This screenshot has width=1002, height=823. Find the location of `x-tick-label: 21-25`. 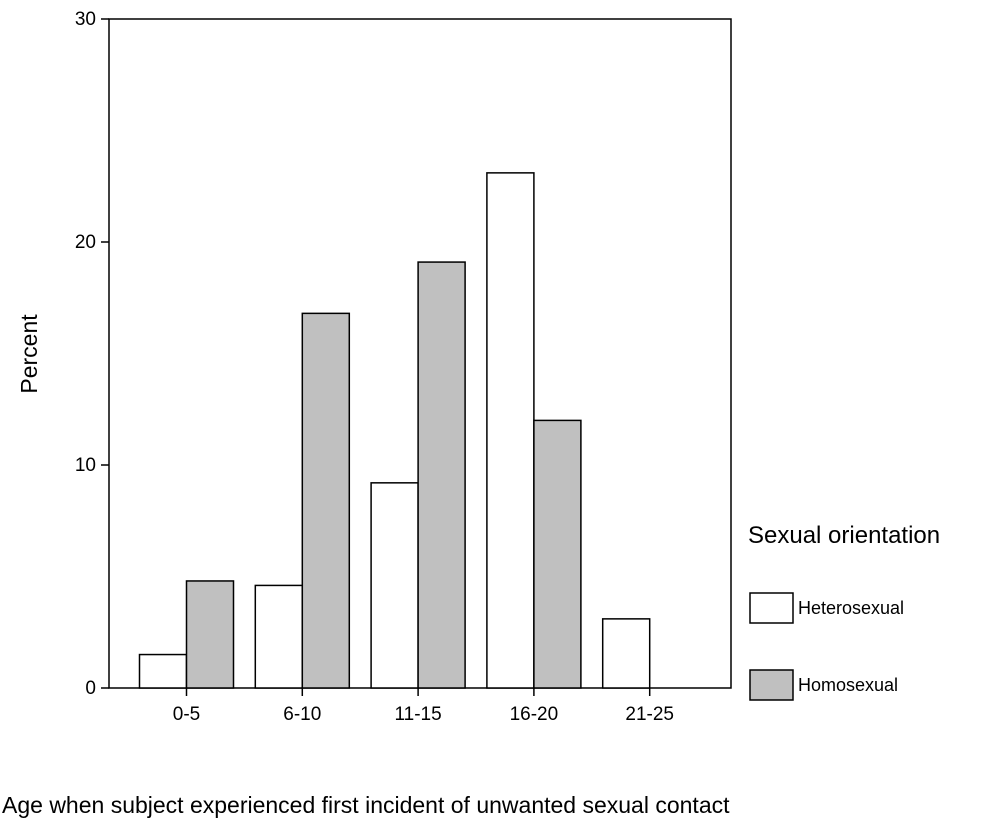

x-tick-label: 21-25 is located at coordinates (649, 714).